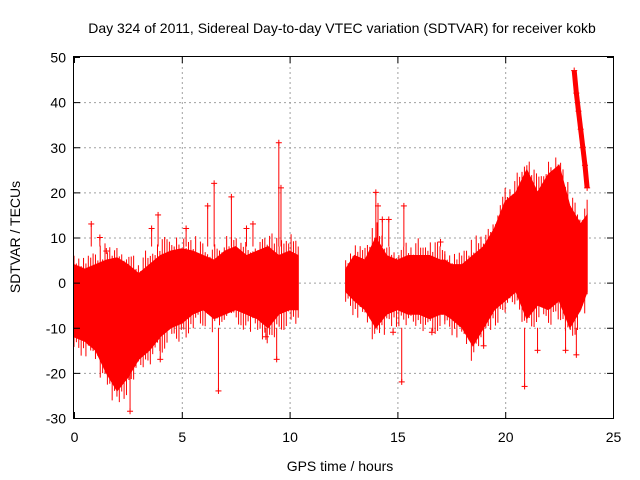  Describe the element at coordinates (15, 237) in the screenshot. I see `y-axis-label: SDTVAR / TECUs` at that location.